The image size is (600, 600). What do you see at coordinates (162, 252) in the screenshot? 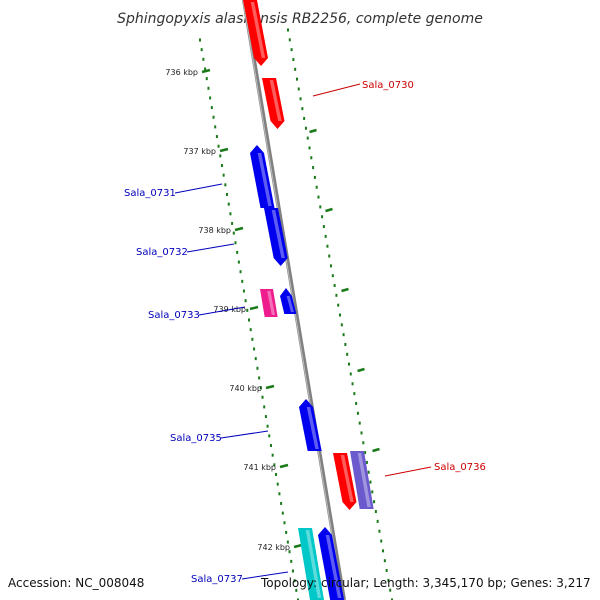
I see `gene-label: Sala_0732` at bounding box center [162, 252].